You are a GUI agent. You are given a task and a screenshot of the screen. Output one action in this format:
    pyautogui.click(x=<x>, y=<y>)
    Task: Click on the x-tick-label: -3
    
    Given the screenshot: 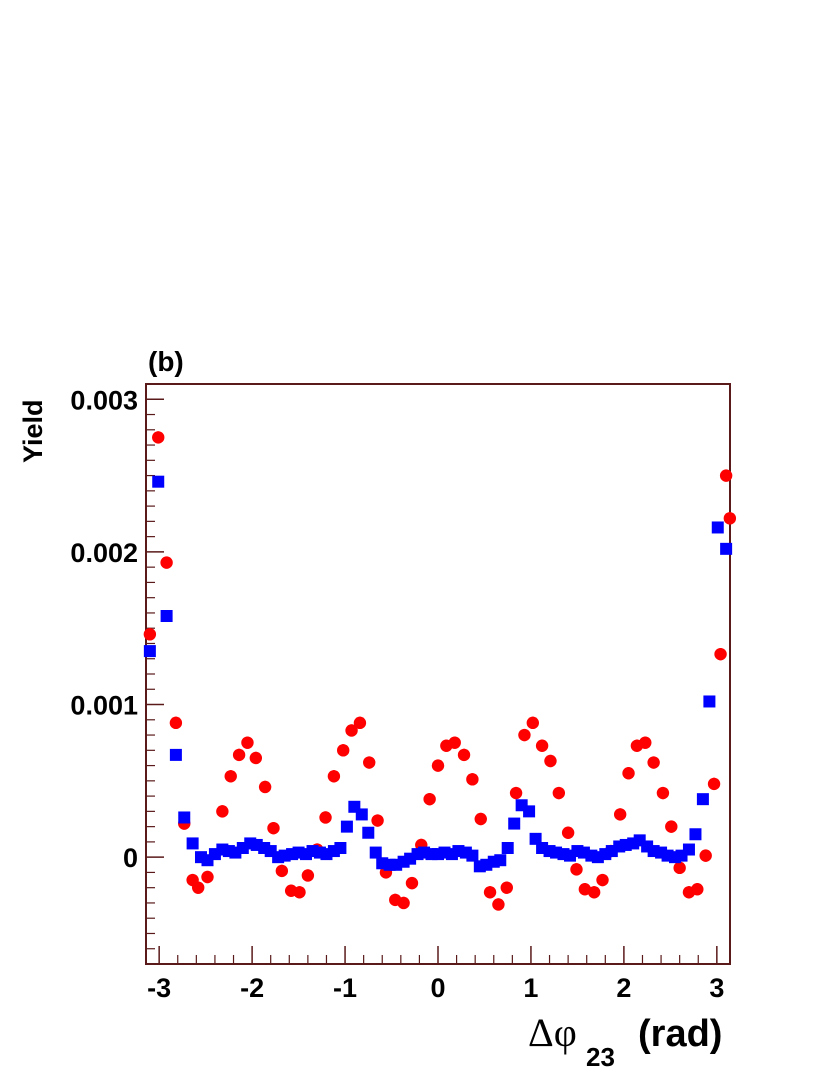 What is the action you would take?
    pyautogui.click(x=159, y=988)
    